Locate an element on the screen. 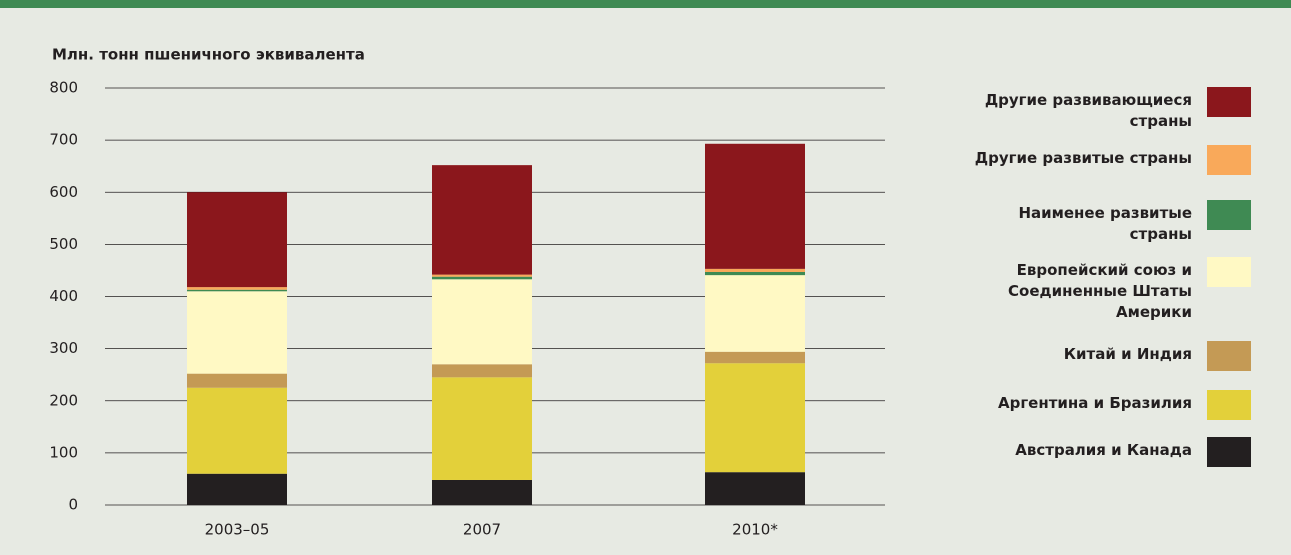 This screenshot has width=1291, height=555. legend-label: Австралия и Канада is located at coordinates (1103, 450).